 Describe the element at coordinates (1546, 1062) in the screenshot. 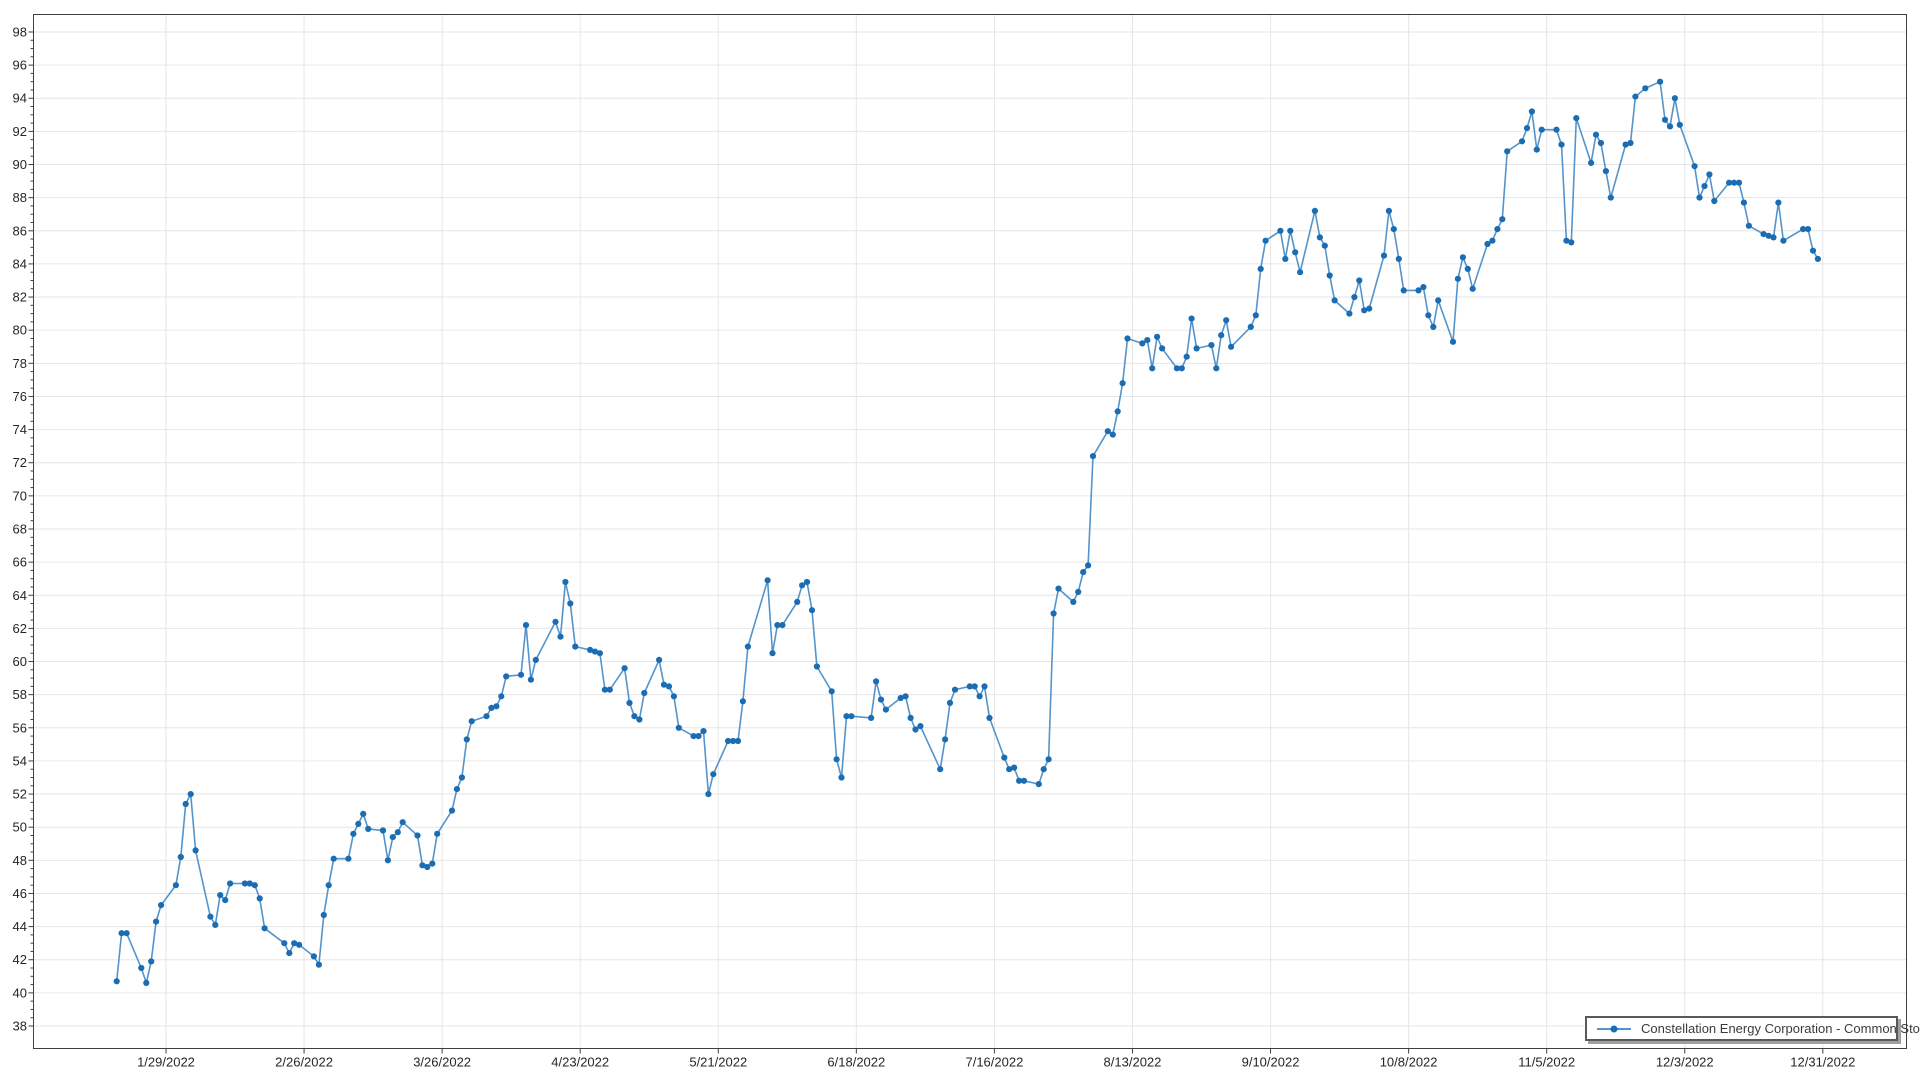

I see `svg-text: 11/5/2022` at that location.